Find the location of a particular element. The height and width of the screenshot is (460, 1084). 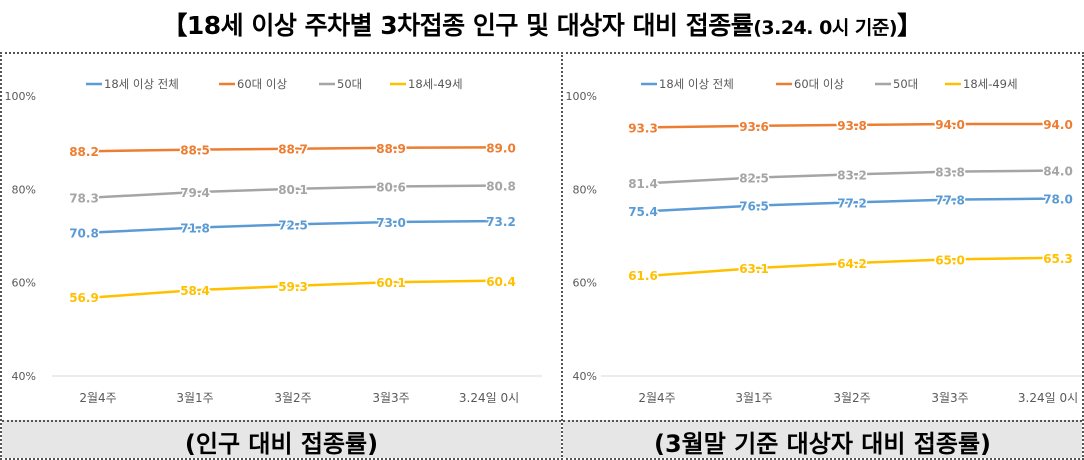

data-label: 71.8 is located at coordinates (195, 229).